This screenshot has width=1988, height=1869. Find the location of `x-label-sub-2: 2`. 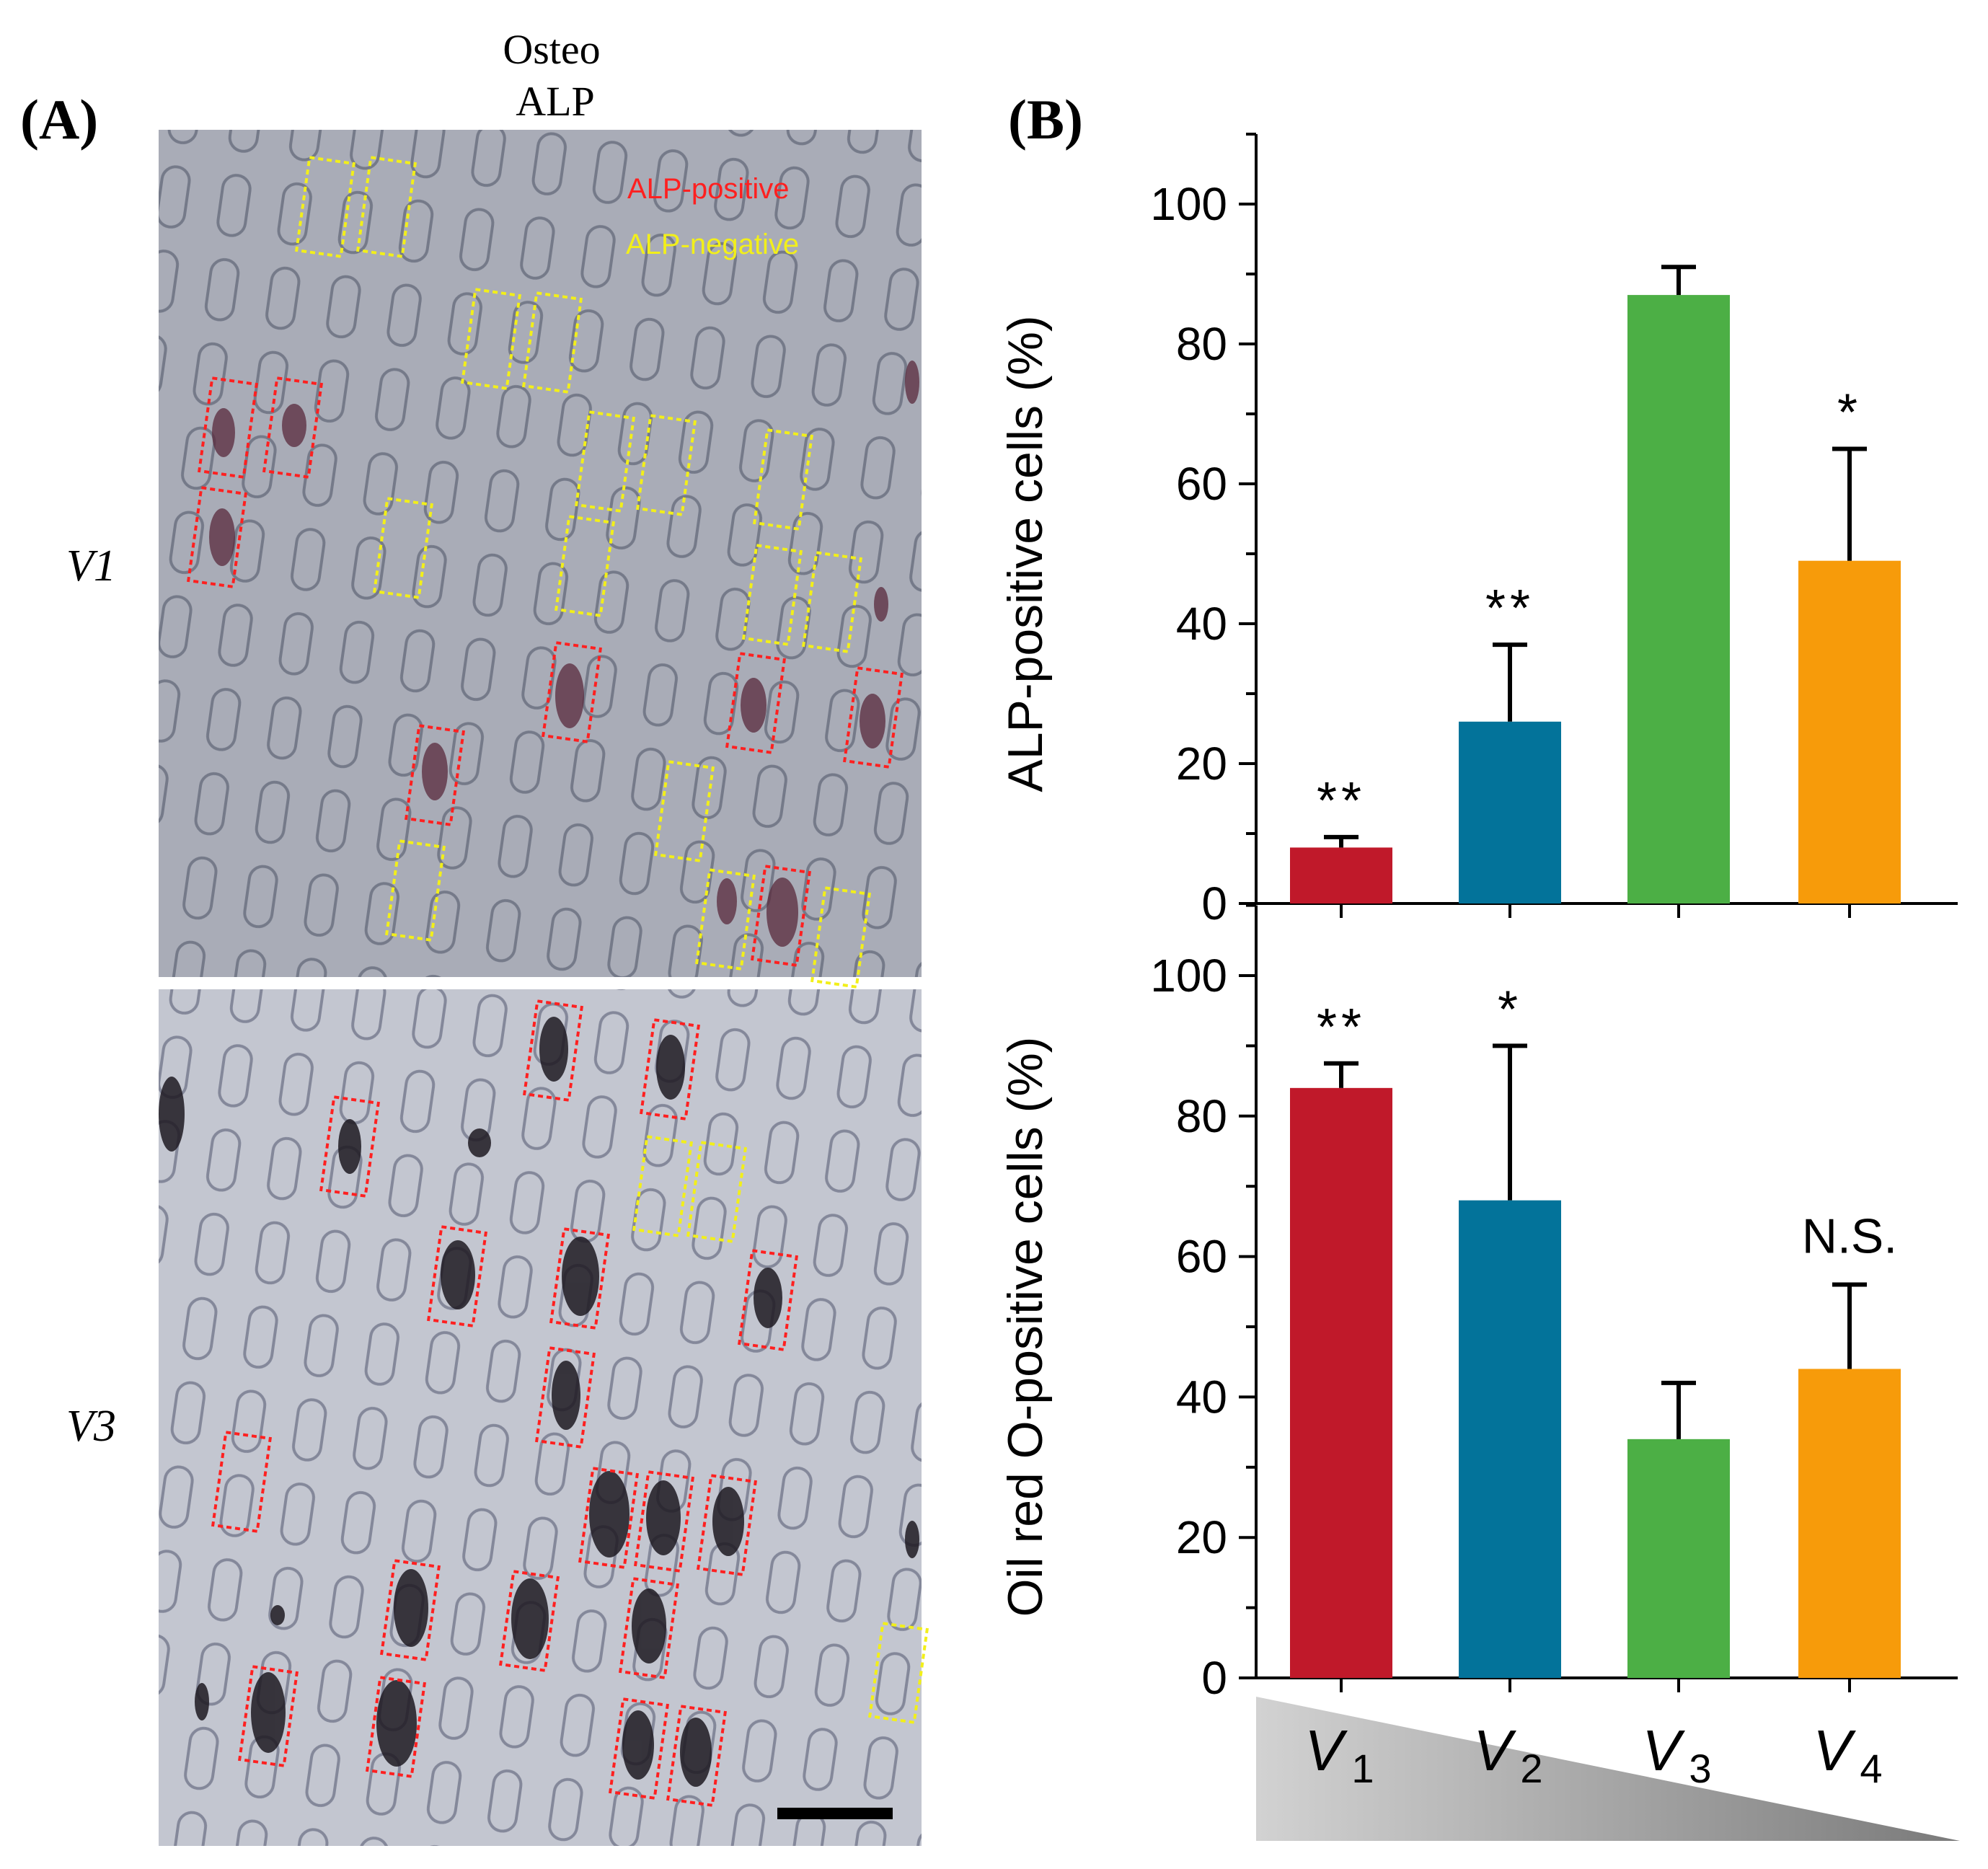

x-label-sub-2: 2 is located at coordinates (1531, 1768).